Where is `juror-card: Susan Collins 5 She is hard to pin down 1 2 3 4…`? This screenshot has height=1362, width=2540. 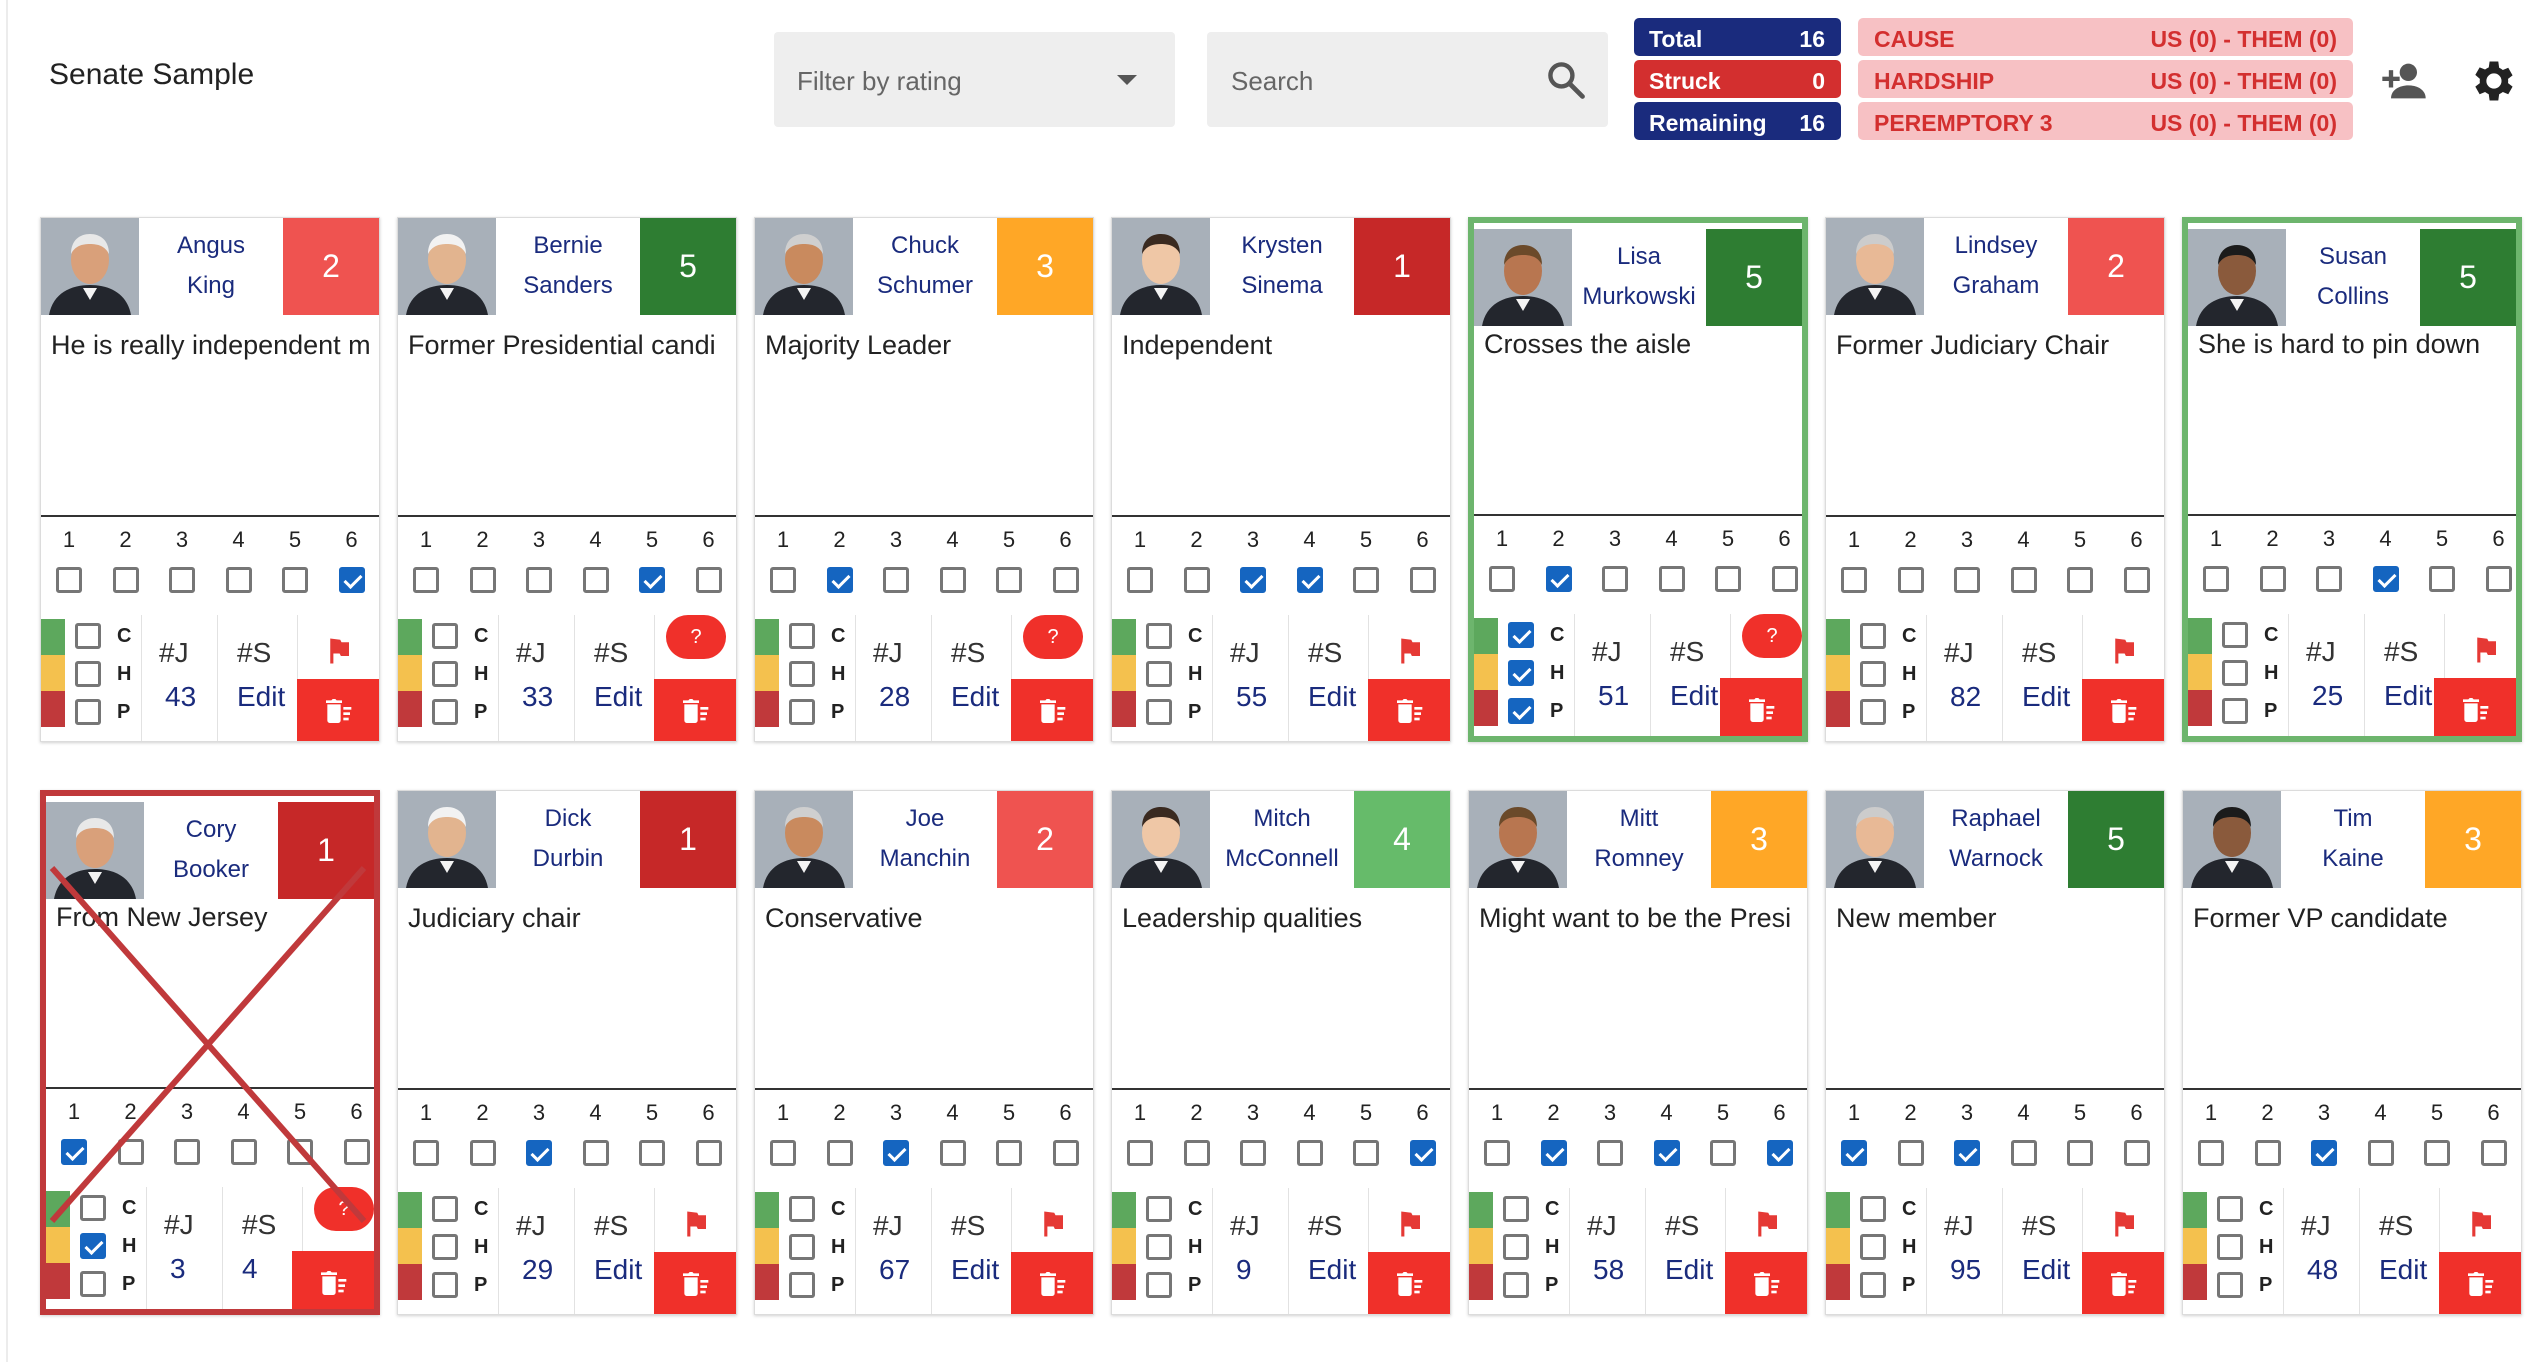
juror-card: Susan Collins 5 She is hard to pin down 1 2 3 4… is located at coordinates (2352, 479).